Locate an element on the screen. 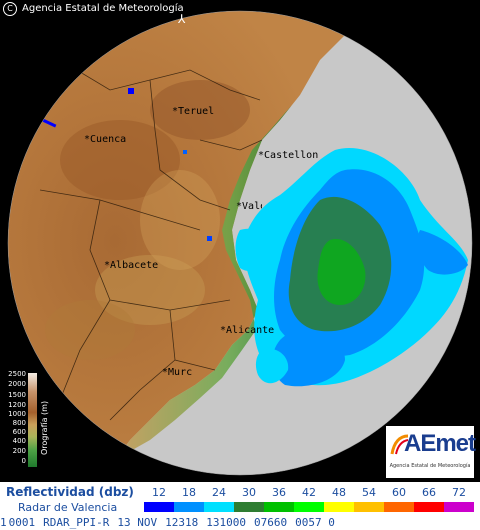  city-label-murcia: *Murcia is located at coordinates (177, 372).